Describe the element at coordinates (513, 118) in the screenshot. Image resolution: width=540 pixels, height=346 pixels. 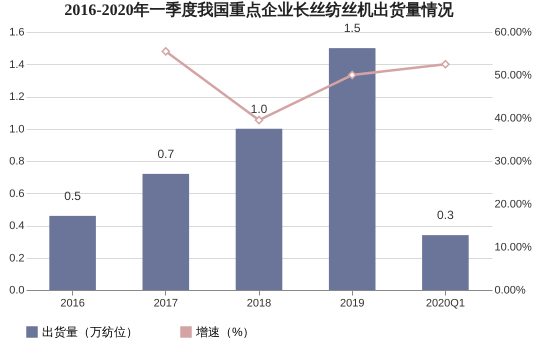
I see `y2-tick-label: 40.00%` at that location.